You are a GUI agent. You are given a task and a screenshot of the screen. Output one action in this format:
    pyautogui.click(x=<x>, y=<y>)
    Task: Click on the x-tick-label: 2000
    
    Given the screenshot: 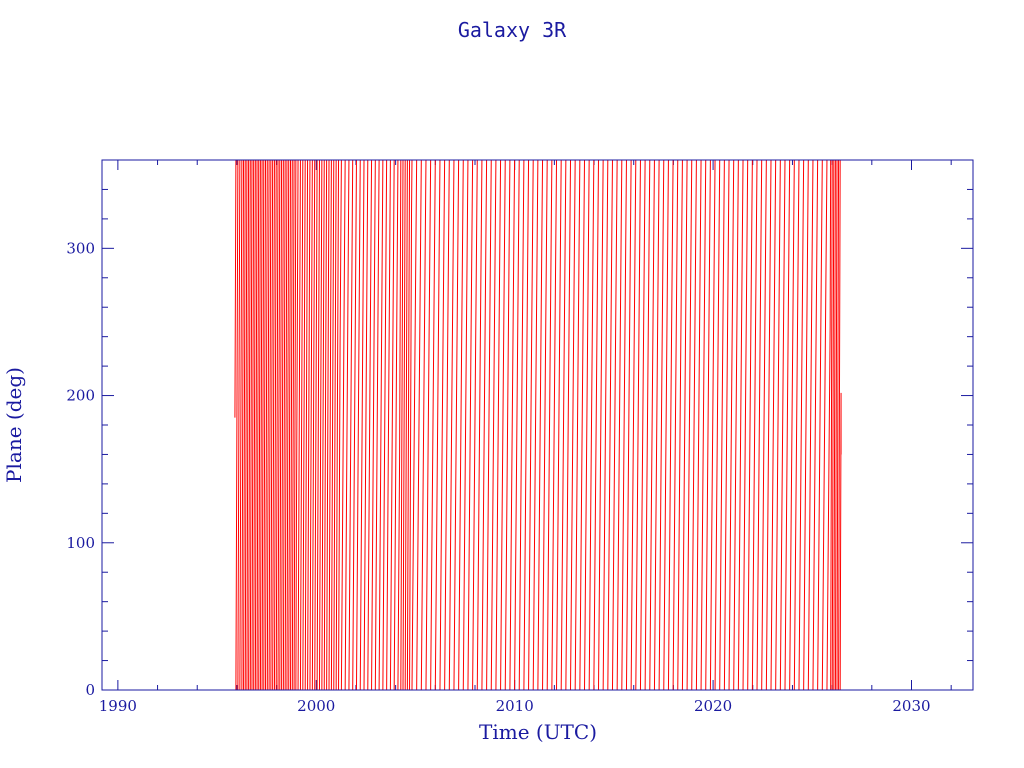 What is the action you would take?
    pyautogui.click(x=316, y=706)
    